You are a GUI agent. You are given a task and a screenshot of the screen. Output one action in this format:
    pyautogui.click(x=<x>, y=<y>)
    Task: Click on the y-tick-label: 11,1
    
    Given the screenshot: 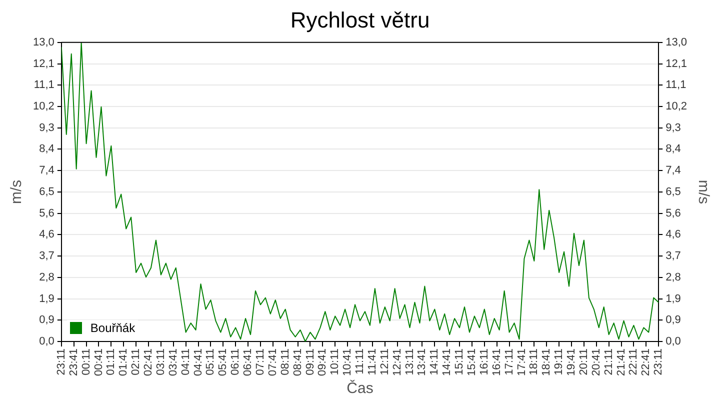 What is the action you would take?
    pyautogui.click(x=44, y=85)
    